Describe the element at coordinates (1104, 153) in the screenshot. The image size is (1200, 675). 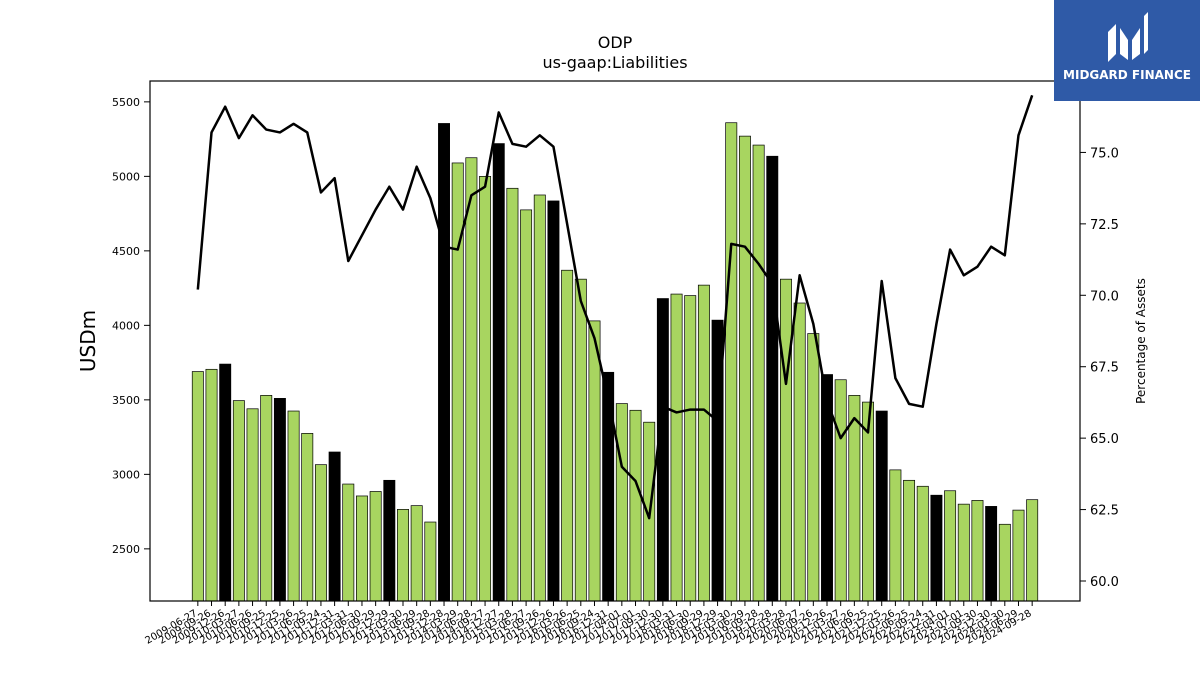
I see `y2-tick-label: 75.0` at that location.